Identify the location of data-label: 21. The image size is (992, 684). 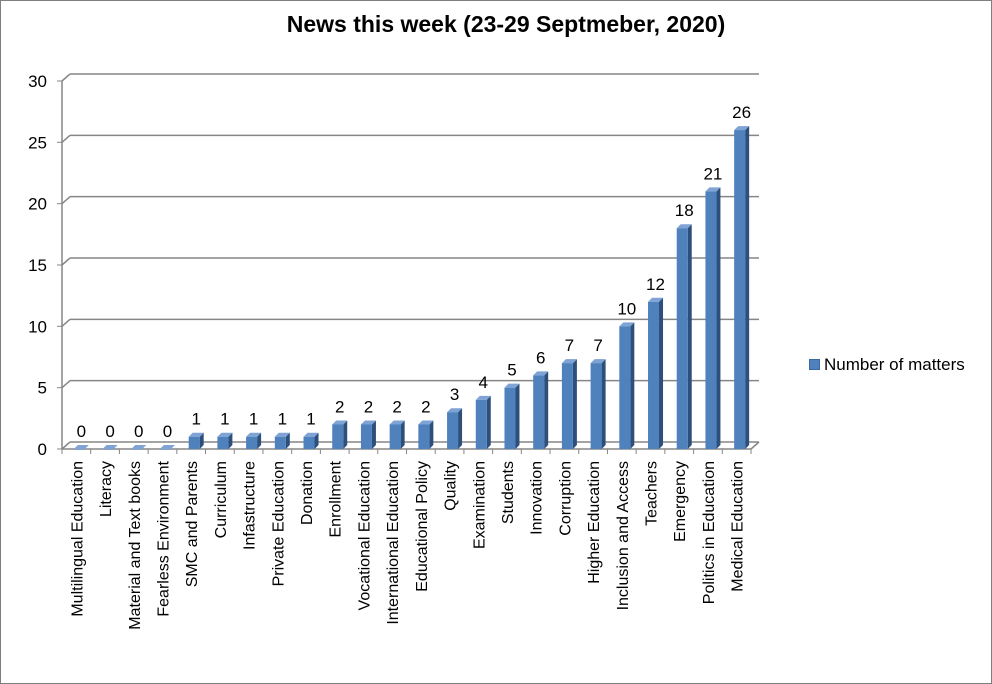
(712, 173).